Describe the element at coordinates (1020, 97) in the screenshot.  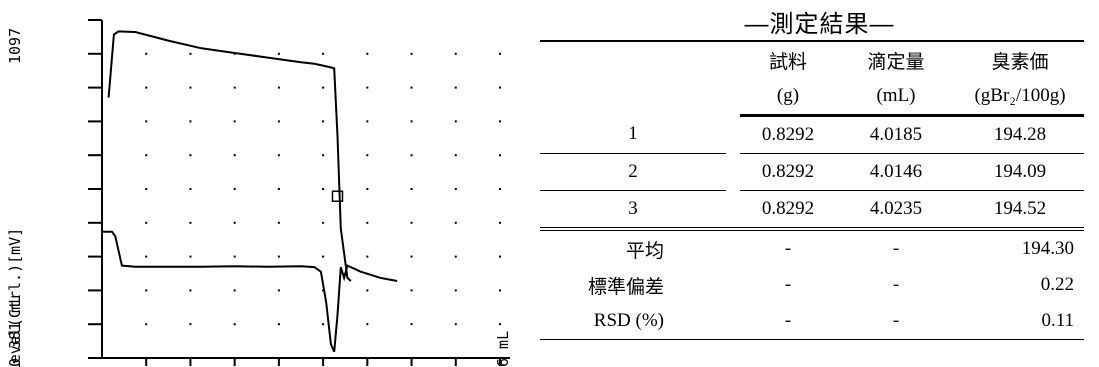
I see `cell: (gBr₂/100g)` at that location.